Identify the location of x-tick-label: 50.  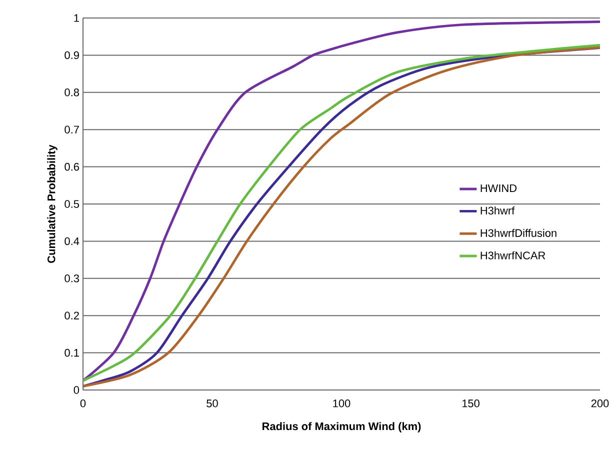
(212, 404).